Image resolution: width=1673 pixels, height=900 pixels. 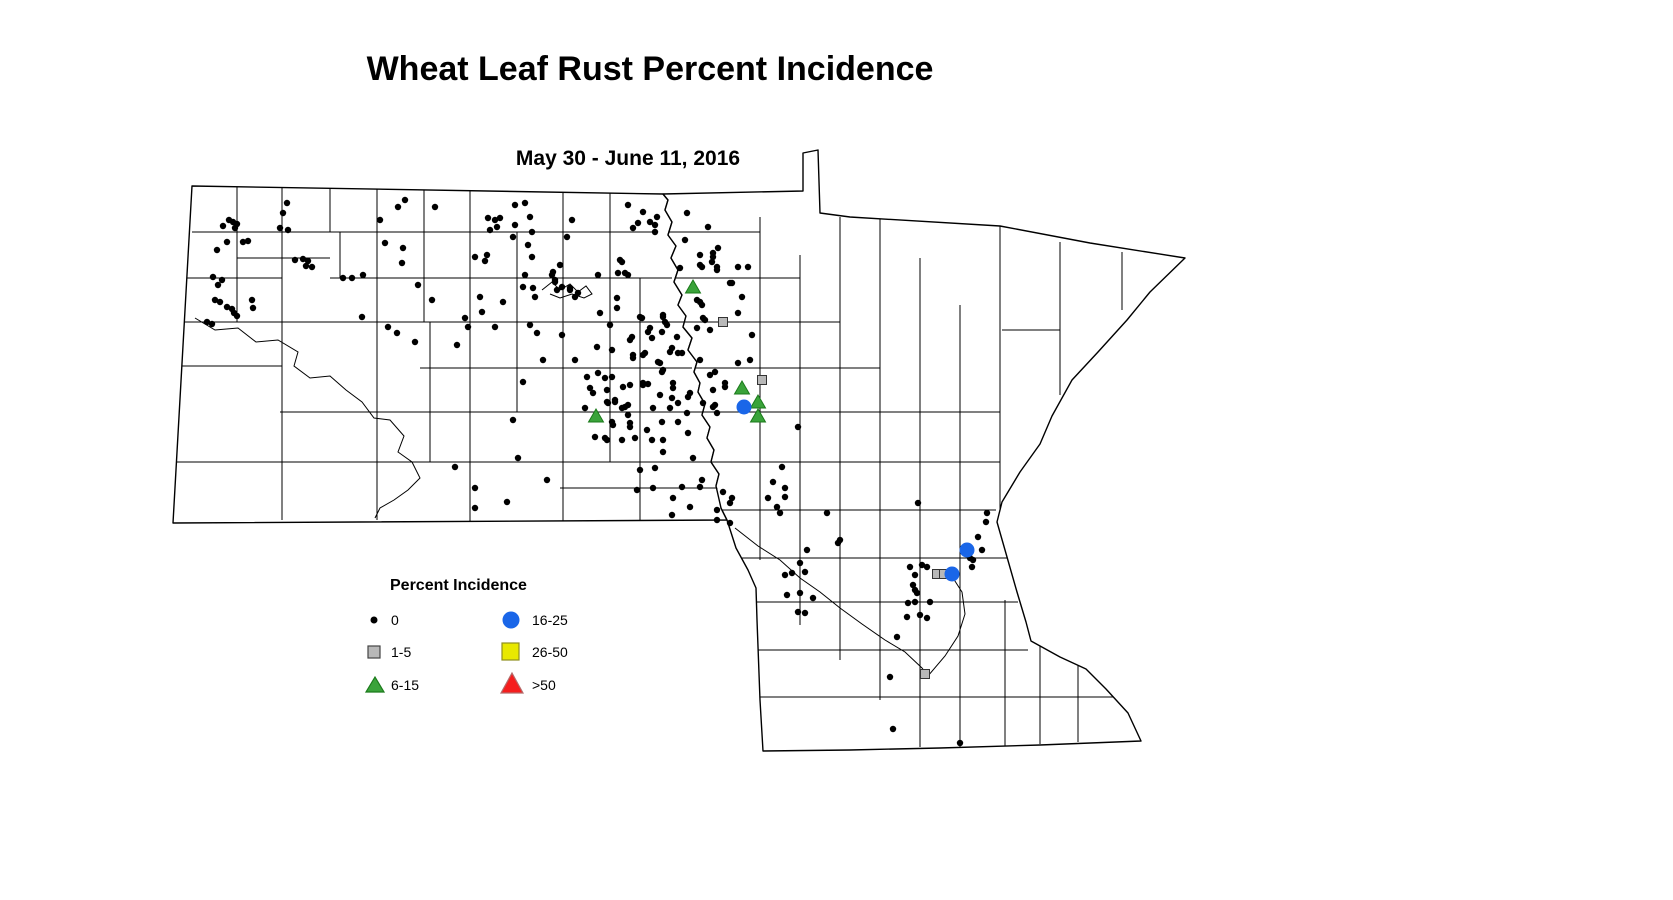 I want to click on legend-label-26-50: 26-50, so click(x=550, y=652).